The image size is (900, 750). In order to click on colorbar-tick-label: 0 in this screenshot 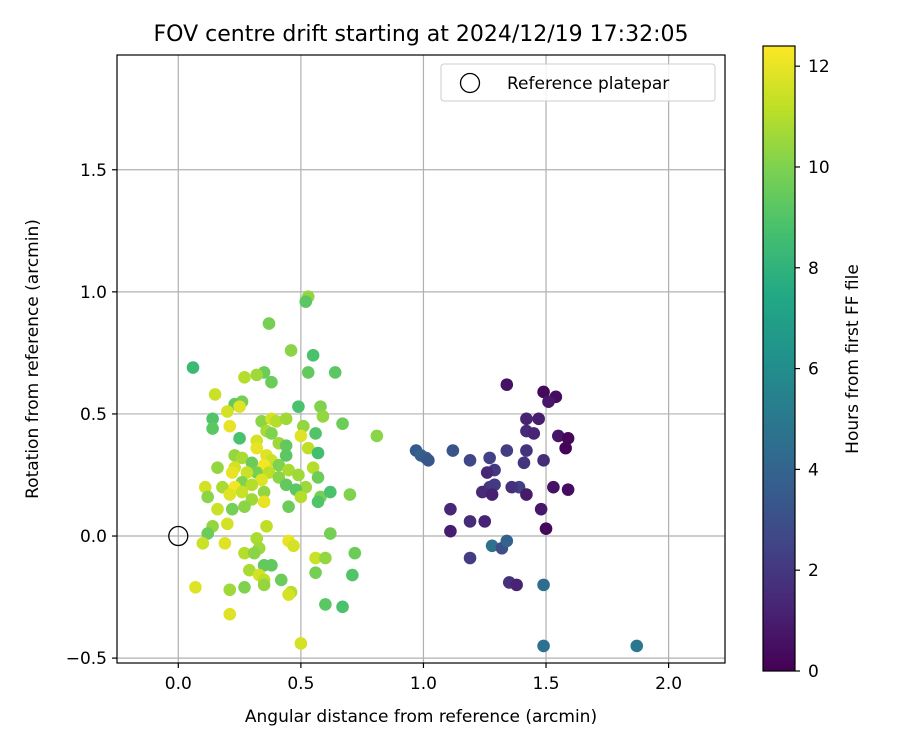, I will do `click(813, 672)`.